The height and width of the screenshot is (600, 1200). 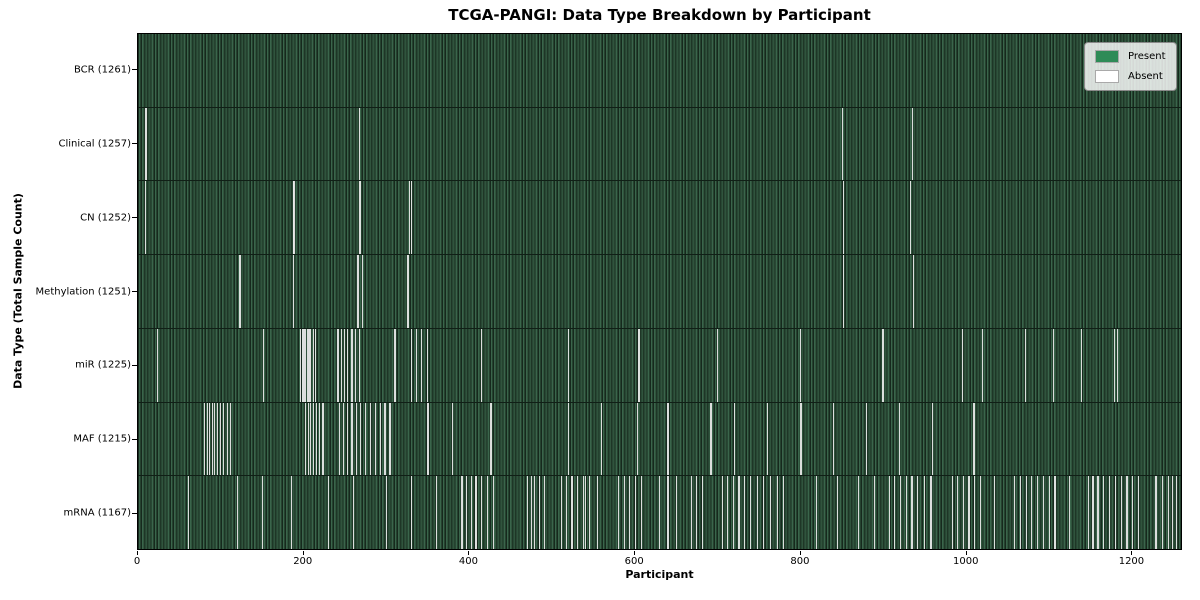 What do you see at coordinates (634, 561) in the screenshot?
I see `x-tick-label: 600` at bounding box center [634, 561].